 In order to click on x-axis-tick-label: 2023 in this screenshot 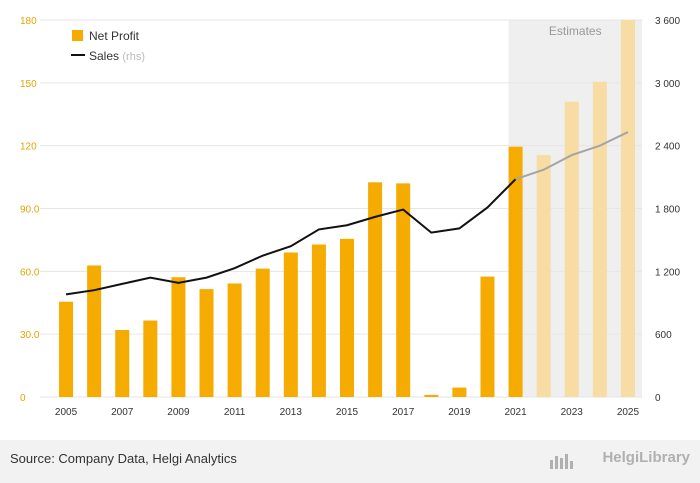, I will do `click(572, 412)`.